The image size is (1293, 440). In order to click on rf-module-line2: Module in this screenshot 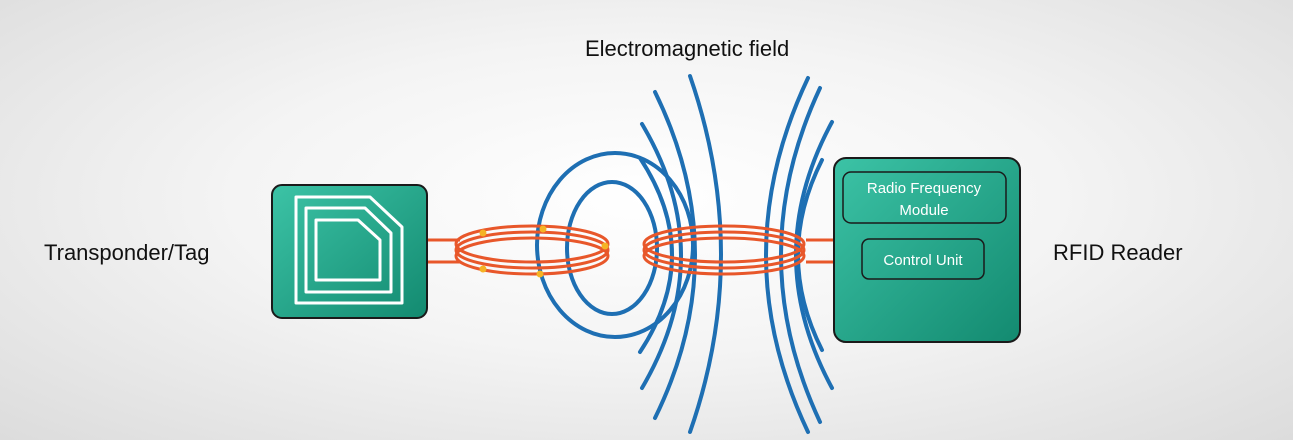, I will do `click(923, 210)`.